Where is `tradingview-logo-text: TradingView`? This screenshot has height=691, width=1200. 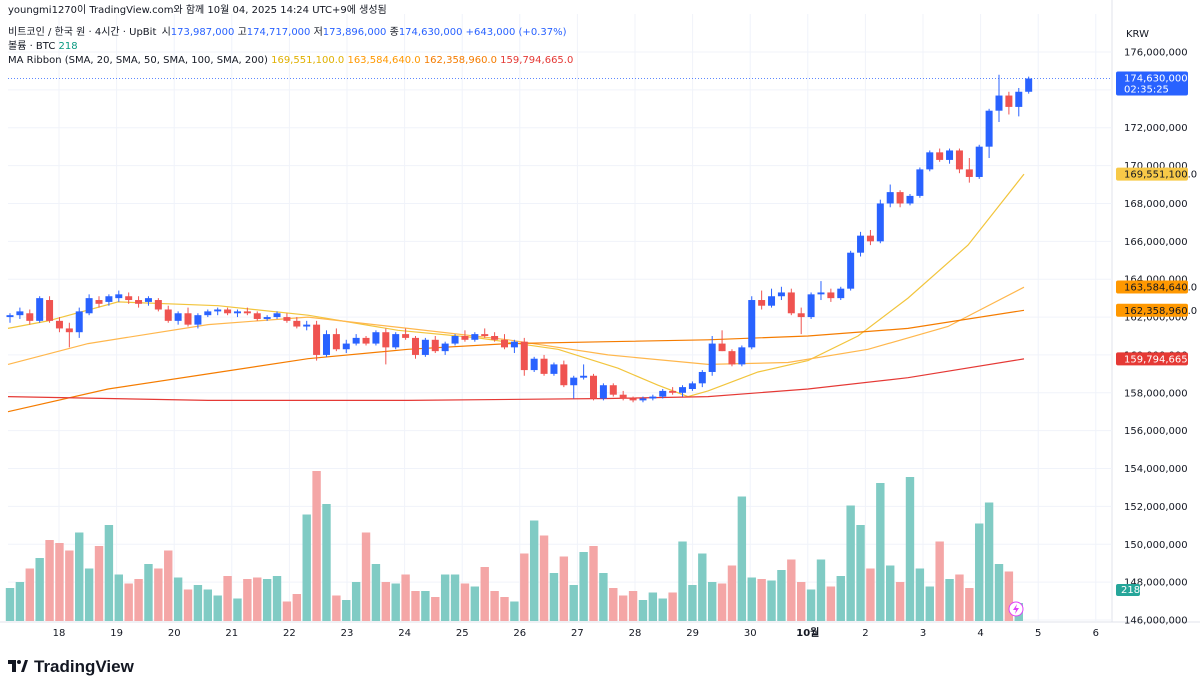 tradingview-logo-text: TradingView is located at coordinates (84, 666).